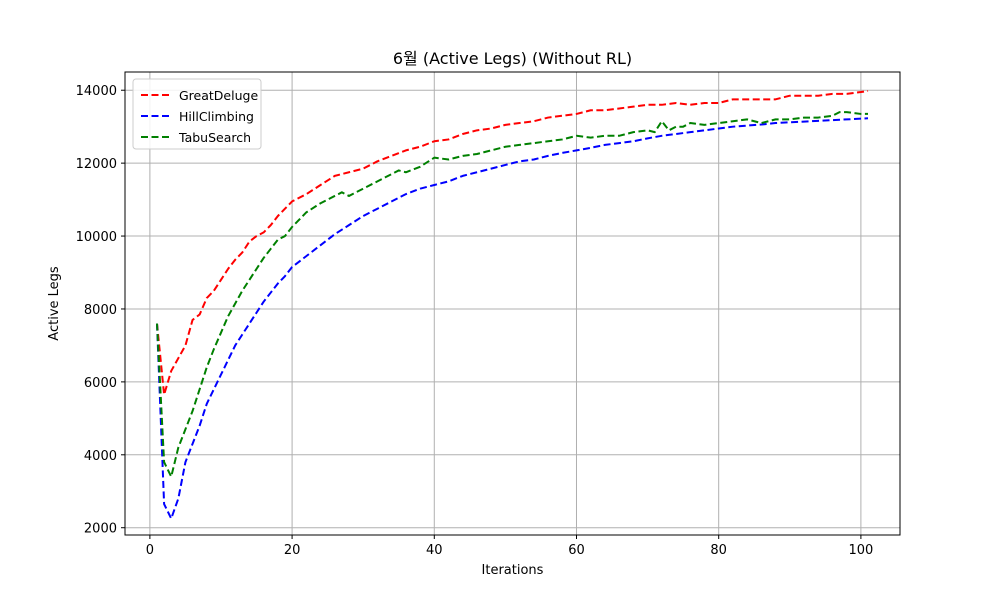 This screenshot has width=1000, height=600. What do you see at coordinates (150, 550) in the screenshot?
I see `x-tick-label: 0` at bounding box center [150, 550].